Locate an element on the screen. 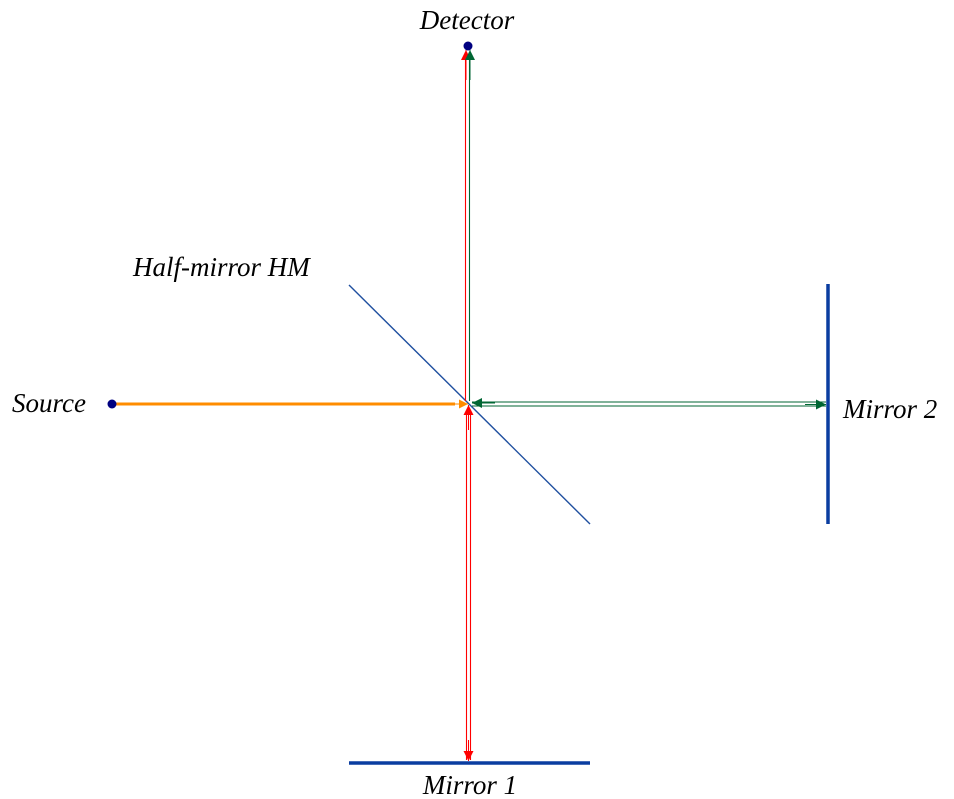 This screenshot has height=799, width=954. source-point is located at coordinates (112, 404).